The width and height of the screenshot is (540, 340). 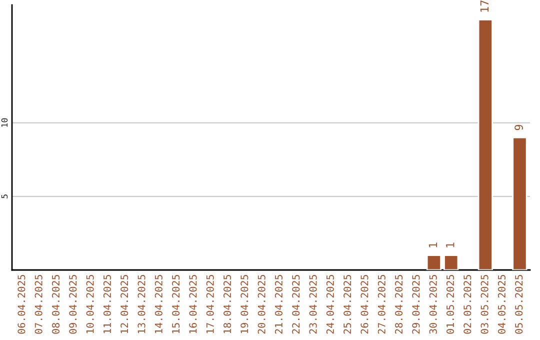 I want to click on x-tick-label: 01.05.2025, so click(x=450, y=304).